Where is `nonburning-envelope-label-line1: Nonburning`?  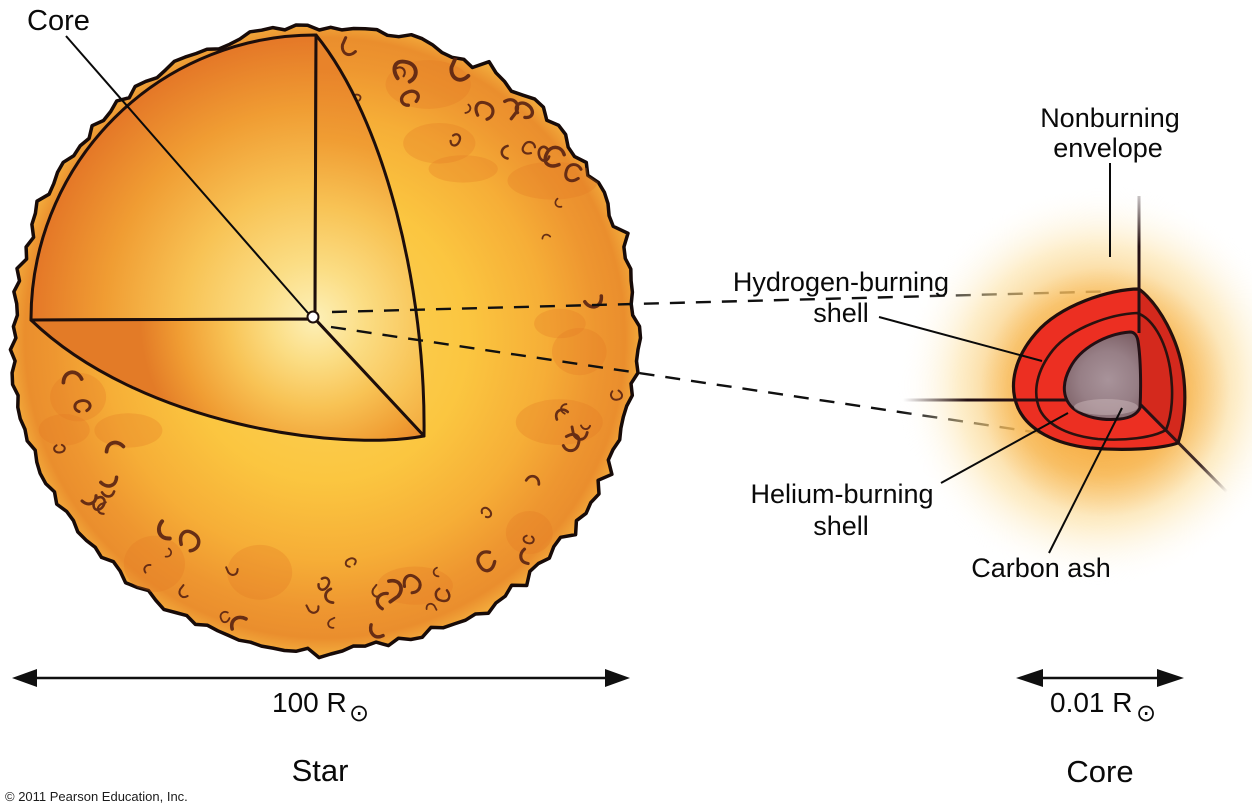 nonburning-envelope-label-line1: Nonburning is located at coordinates (1110, 118).